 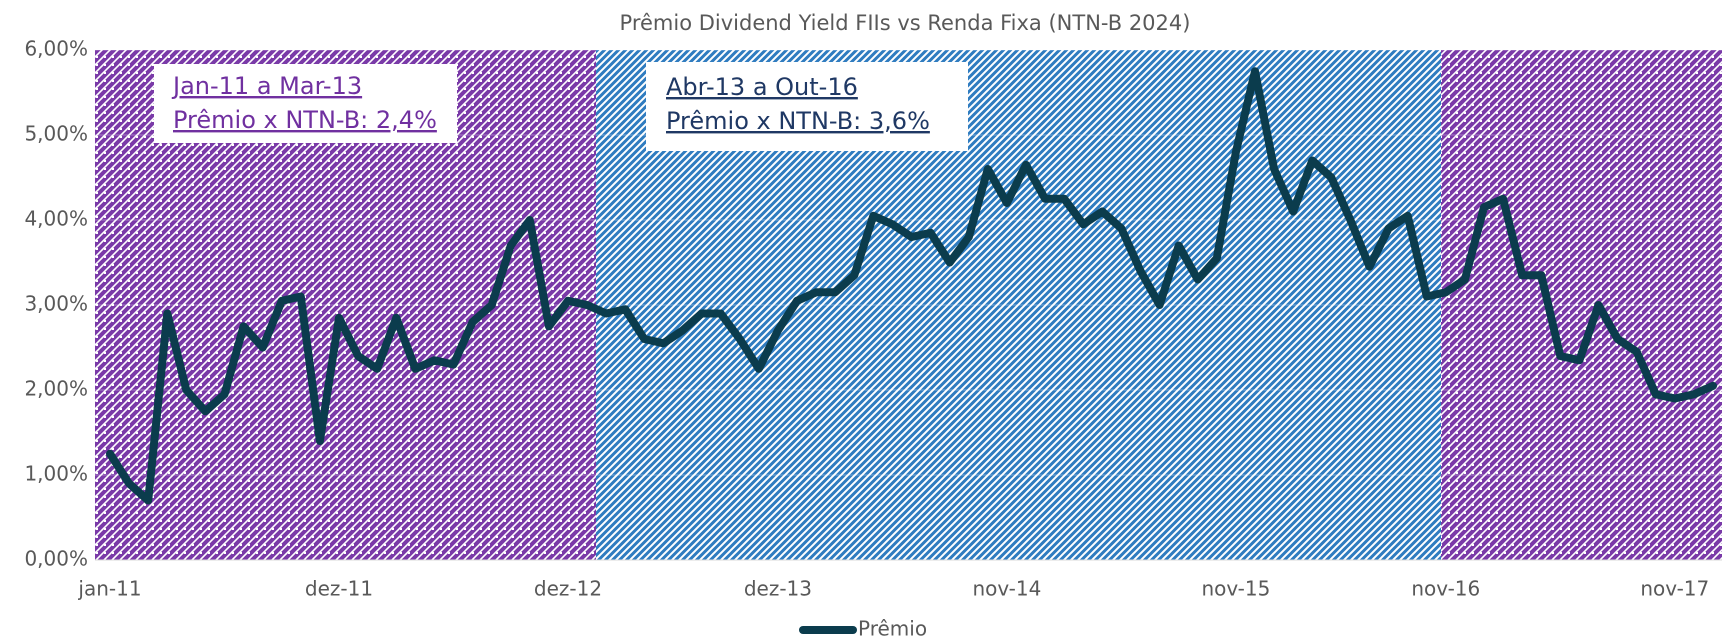 What do you see at coordinates (56, 304) in the screenshot?
I see `y-tick-label: 3,00%` at bounding box center [56, 304].